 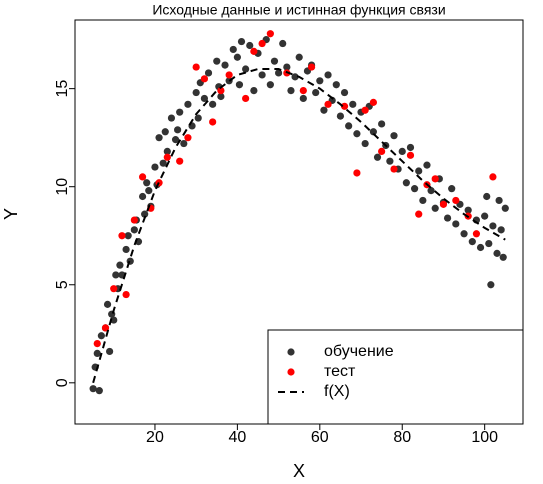 I want to click on legend-marker, so click(x=291, y=372).